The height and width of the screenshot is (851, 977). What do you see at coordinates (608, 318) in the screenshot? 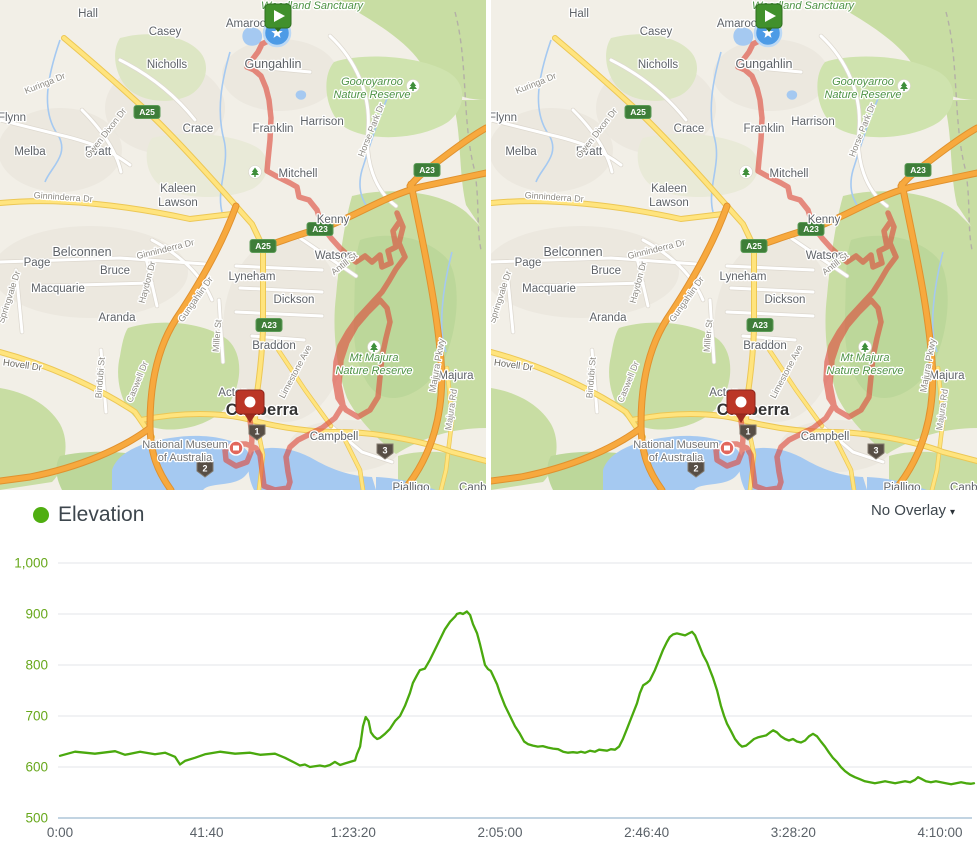
I see `map-label: Aranda` at bounding box center [608, 318].